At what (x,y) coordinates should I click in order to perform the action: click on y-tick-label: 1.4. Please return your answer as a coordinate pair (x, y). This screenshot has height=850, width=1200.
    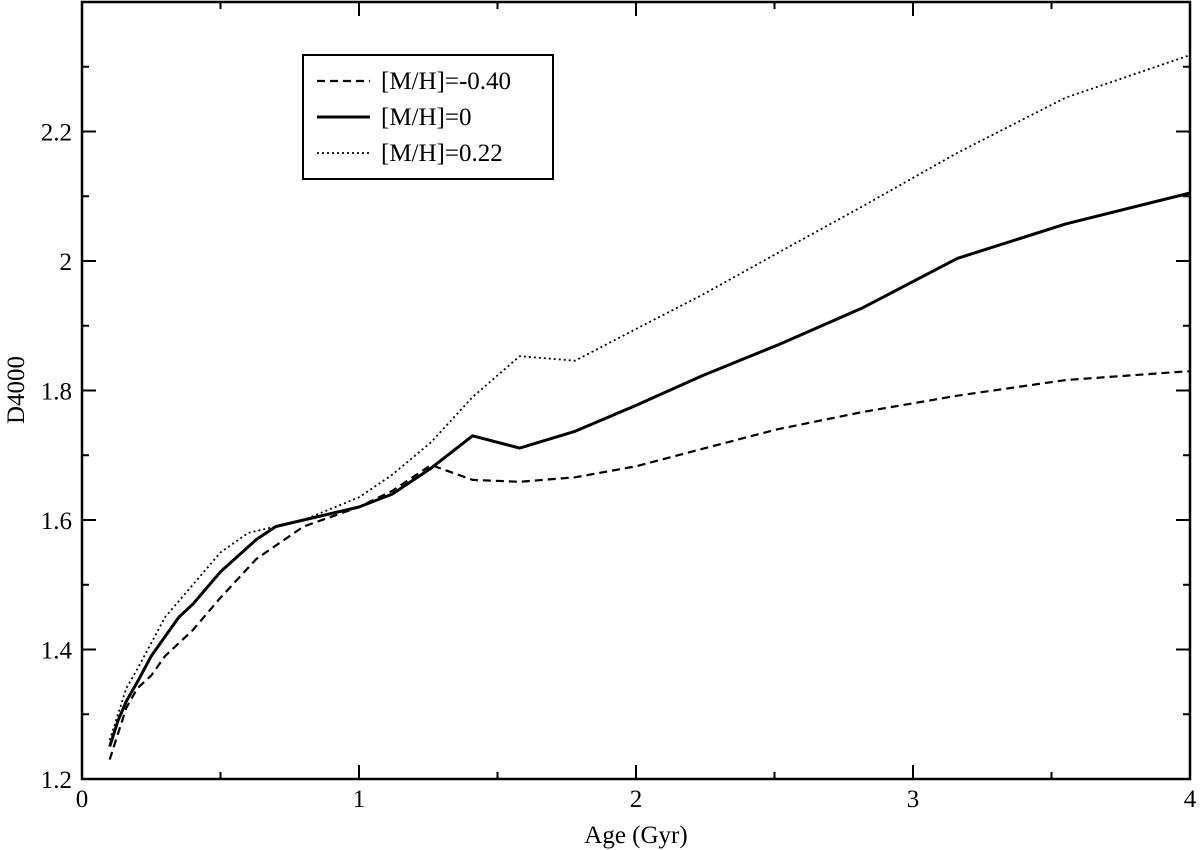
    Looking at the image, I should click on (57, 651).